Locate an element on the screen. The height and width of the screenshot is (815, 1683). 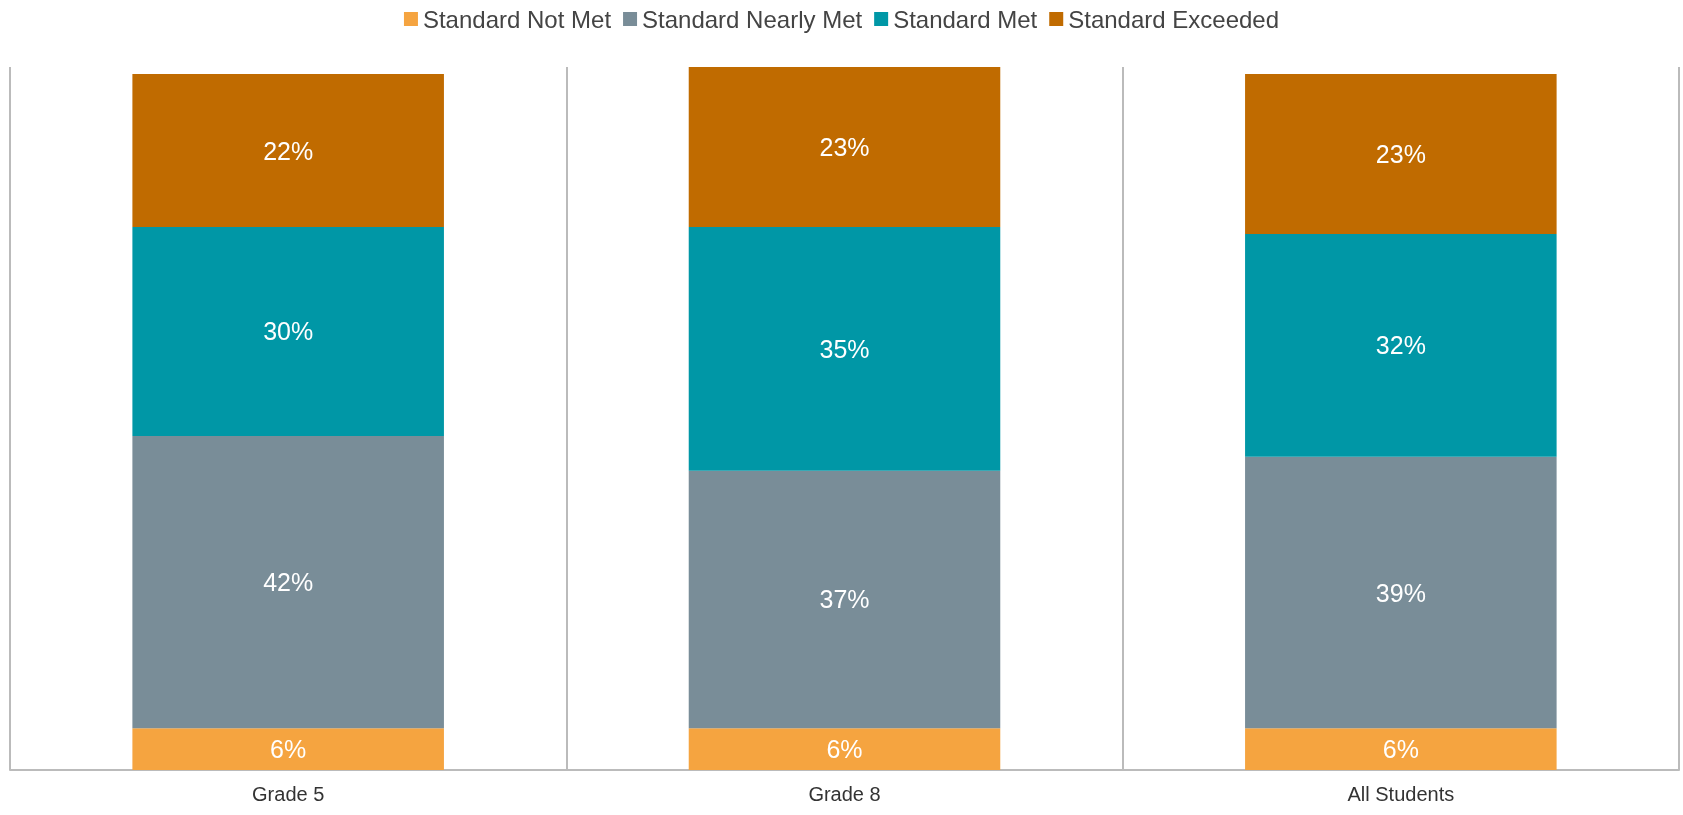
data-label: 22% is located at coordinates (288, 150).